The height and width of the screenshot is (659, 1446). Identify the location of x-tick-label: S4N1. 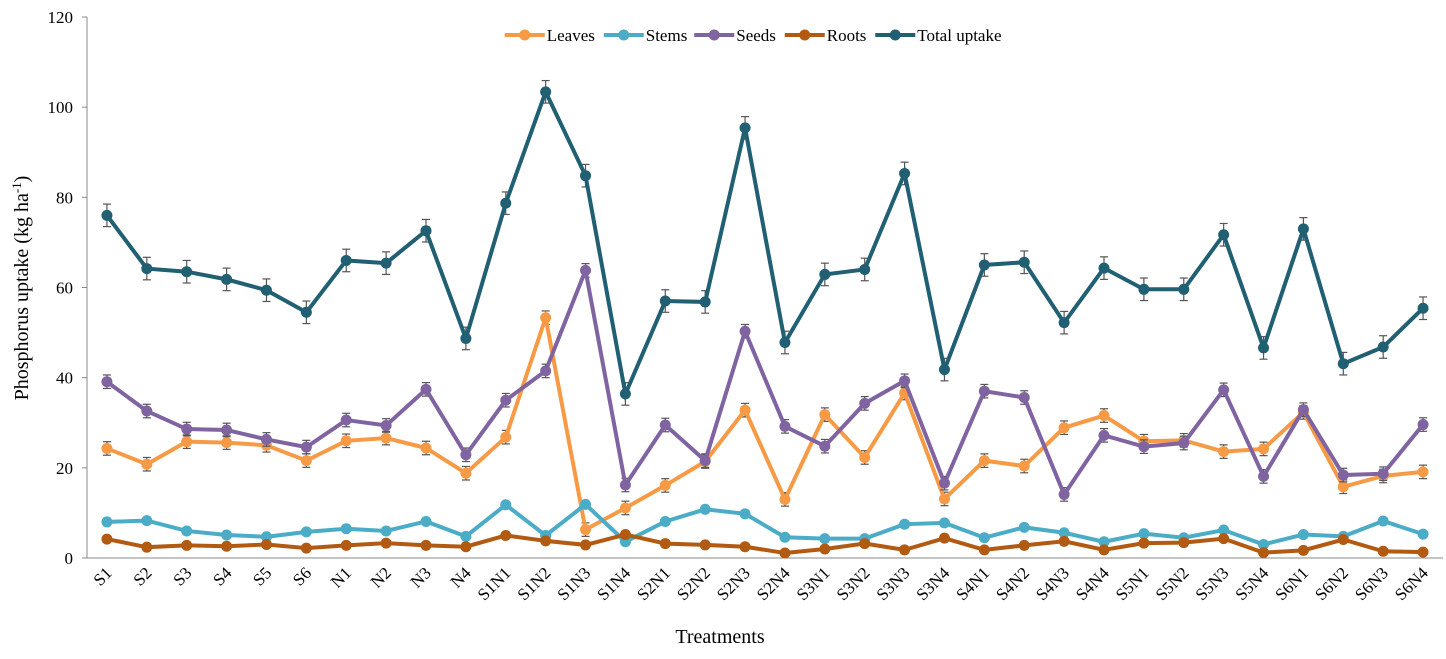
(972, 583).